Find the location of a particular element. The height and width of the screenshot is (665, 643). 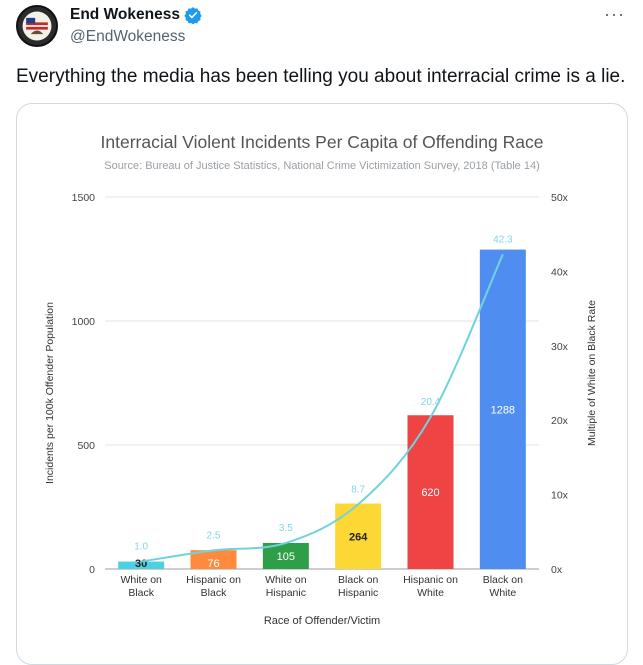

bar-value-label: 264 is located at coordinates (358, 537).